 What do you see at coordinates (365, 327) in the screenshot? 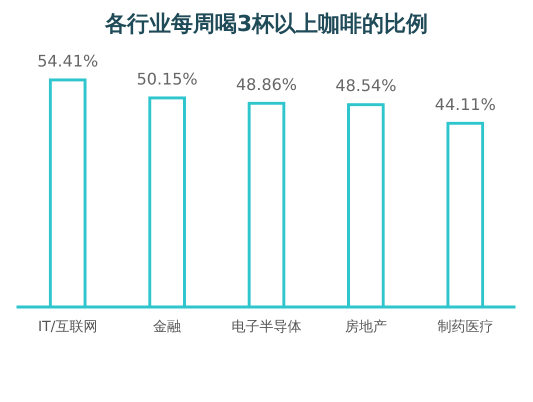
I see `x-tick-label: 房地产` at bounding box center [365, 327].